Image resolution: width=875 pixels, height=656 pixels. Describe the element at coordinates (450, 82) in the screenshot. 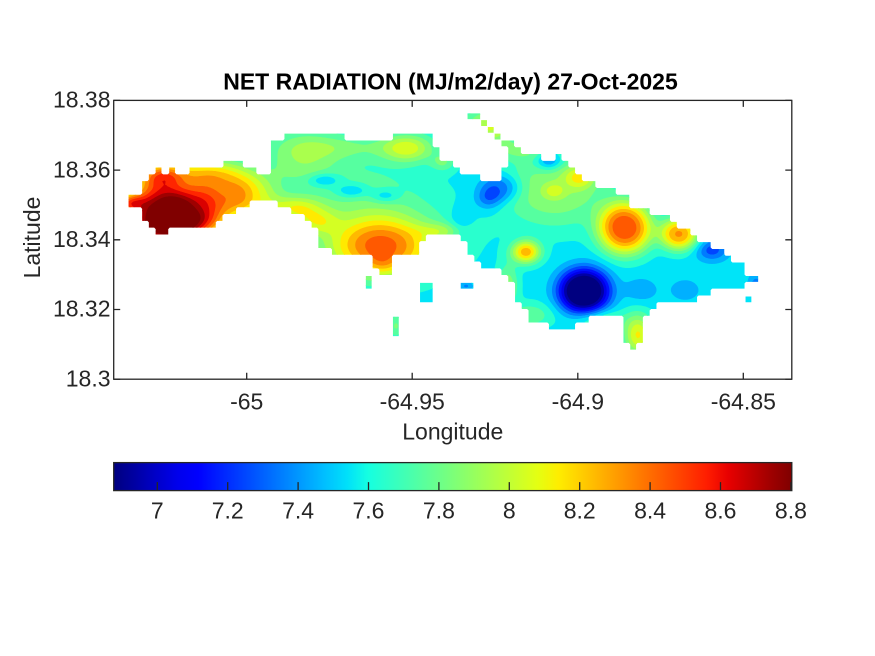

I see `svg-text:NET RADIATION (MJ/m2/day) 27-O: NET RADIATION (MJ/m2/day) 27-Oct-2025` at that location.